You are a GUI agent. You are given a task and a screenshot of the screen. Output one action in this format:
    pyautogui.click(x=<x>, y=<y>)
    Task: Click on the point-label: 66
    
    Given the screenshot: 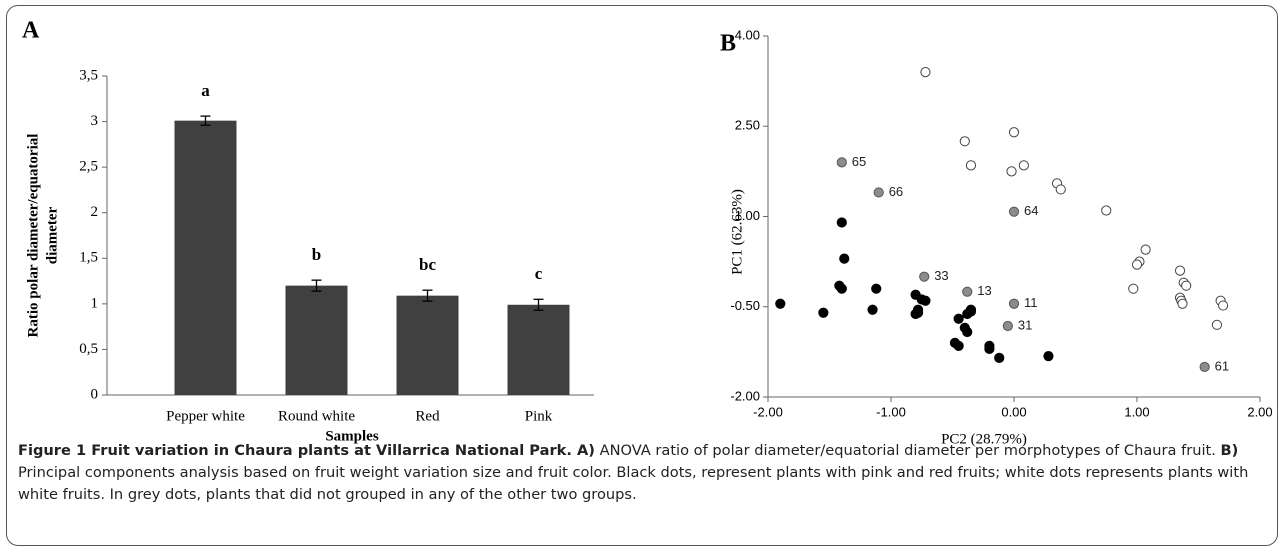 What is the action you would take?
    pyautogui.click(x=896, y=191)
    